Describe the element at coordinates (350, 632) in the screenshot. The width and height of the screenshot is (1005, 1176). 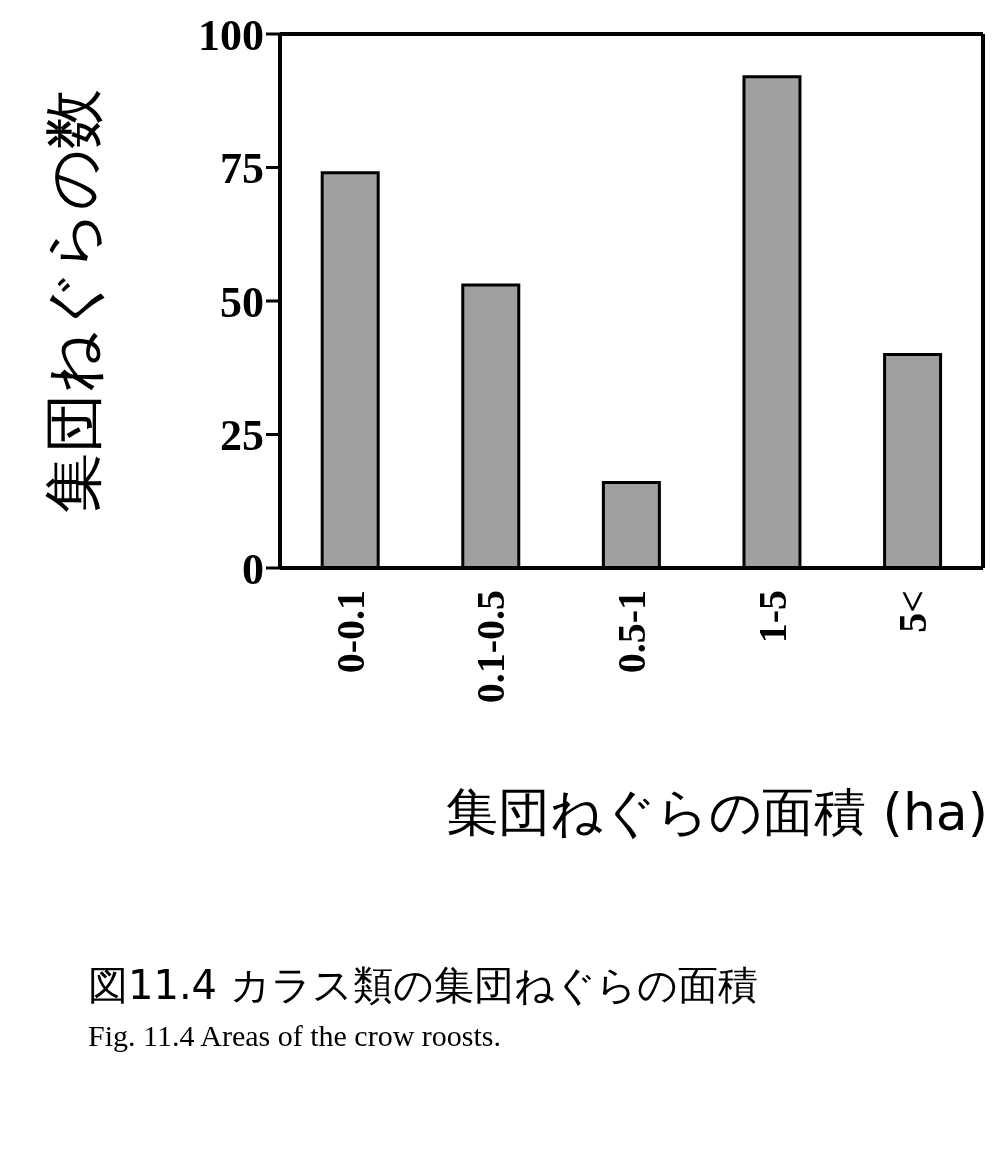
I see `x-tick-label: 0-0.1` at that location.